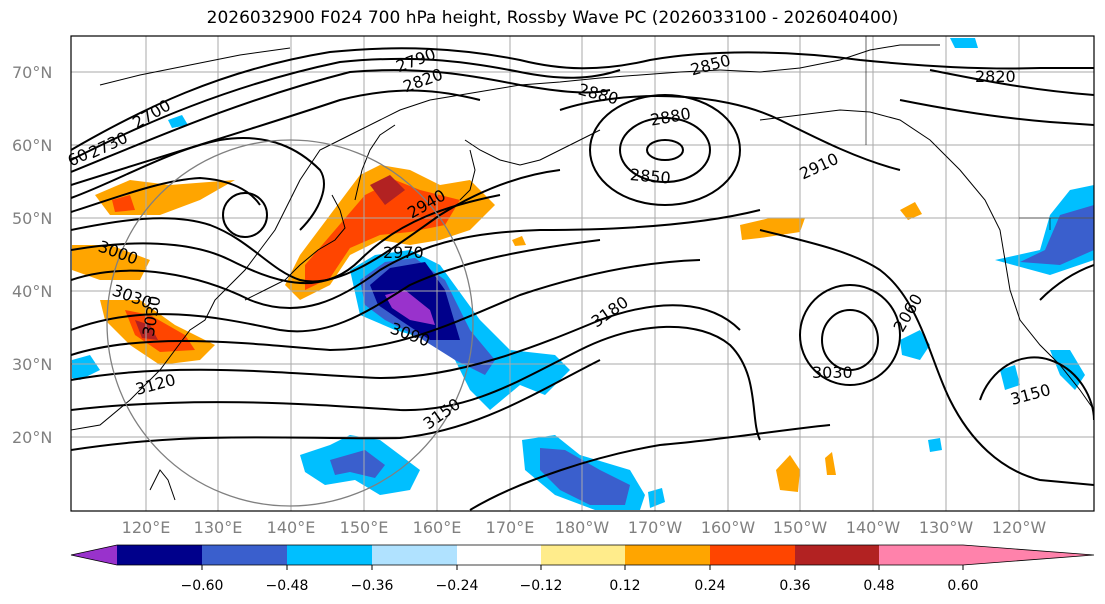 Image resolution: width=1105 pixels, height=604 pixels. What do you see at coordinates (94, 555) in the screenshot?
I see `colorbar-extend-left` at bounding box center [94, 555].